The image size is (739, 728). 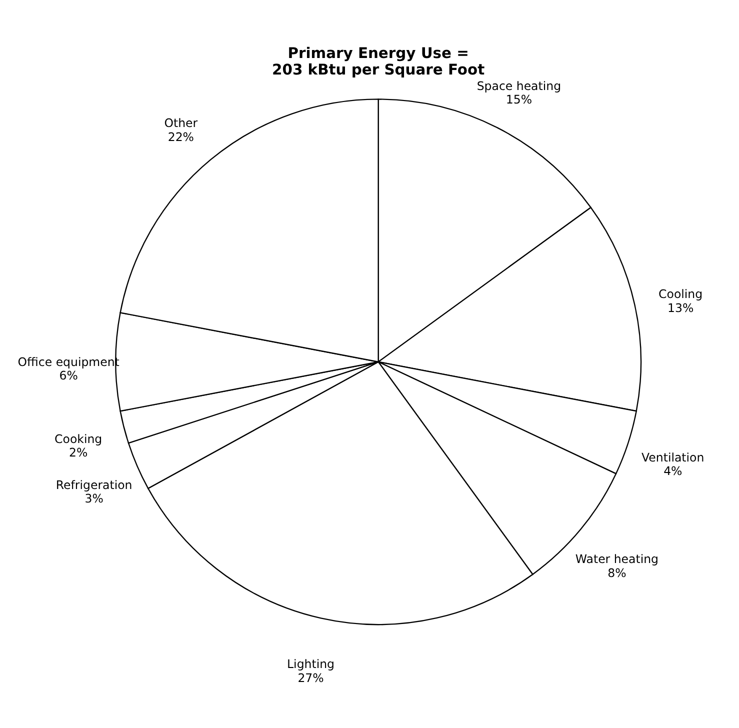 What do you see at coordinates (68, 375) in the screenshot?
I see `data-label: 6%` at bounding box center [68, 375].